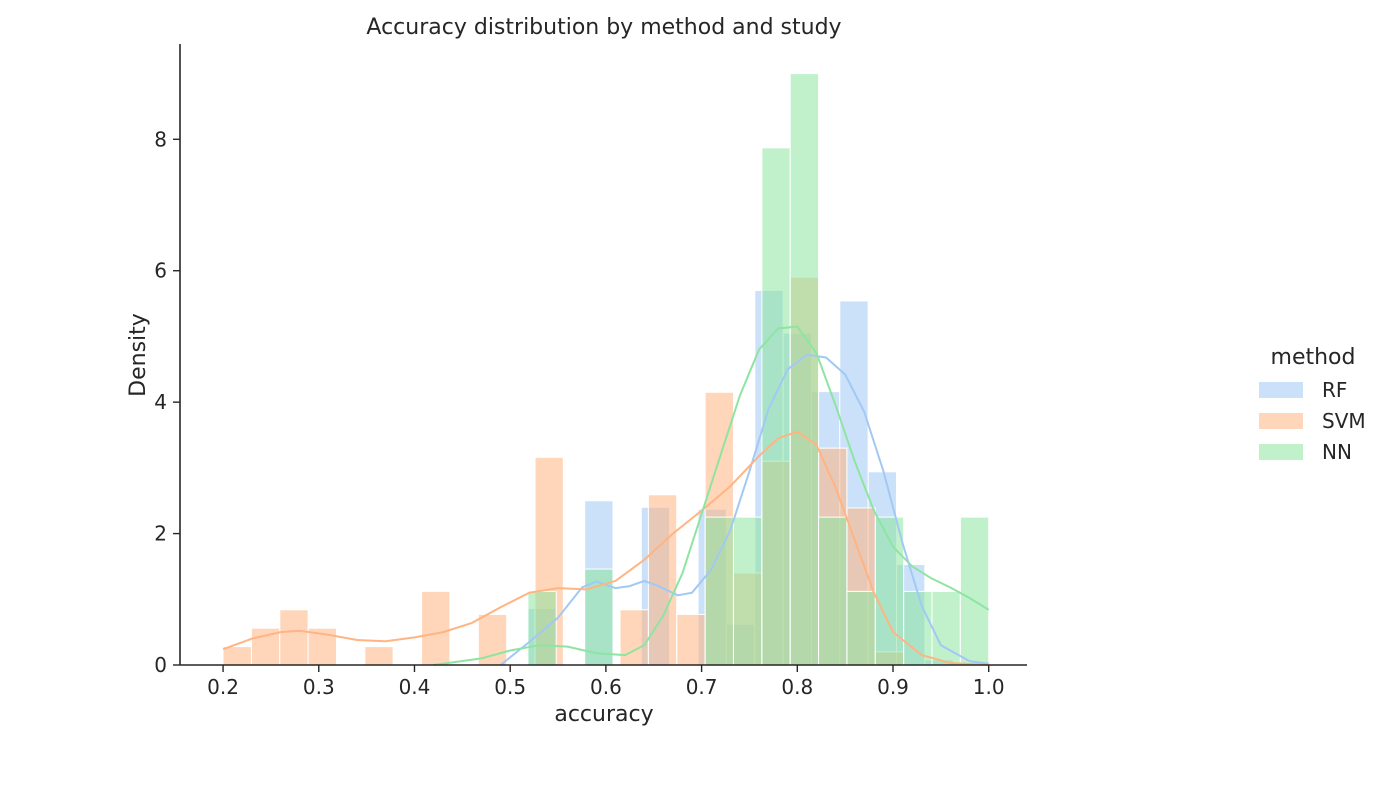 This screenshot has height=811, width=1392. Describe the element at coordinates (223, 687) in the screenshot. I see `x-tick-label: 0.2` at that location.